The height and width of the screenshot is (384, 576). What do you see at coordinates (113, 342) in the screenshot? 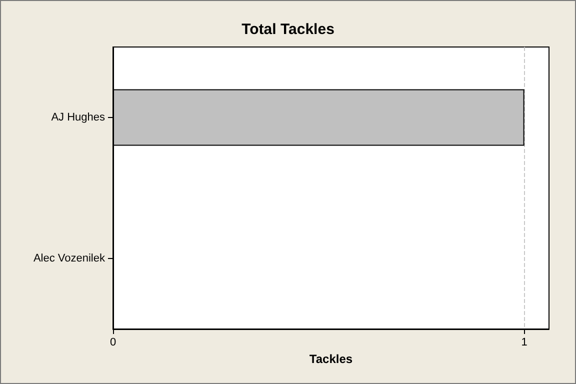
I see `x-tick-label: 0` at bounding box center [113, 342].